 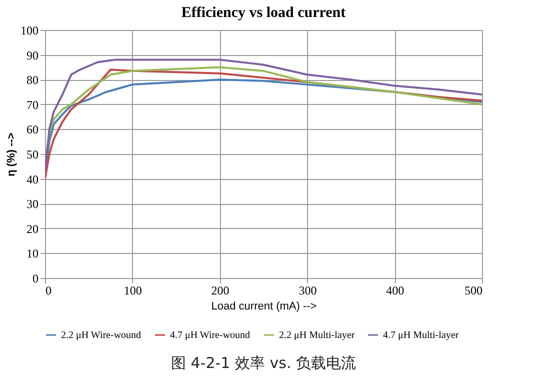 What do you see at coordinates (263, 13) in the screenshot?
I see `chart-title: Efficiency vs load current` at bounding box center [263, 13].